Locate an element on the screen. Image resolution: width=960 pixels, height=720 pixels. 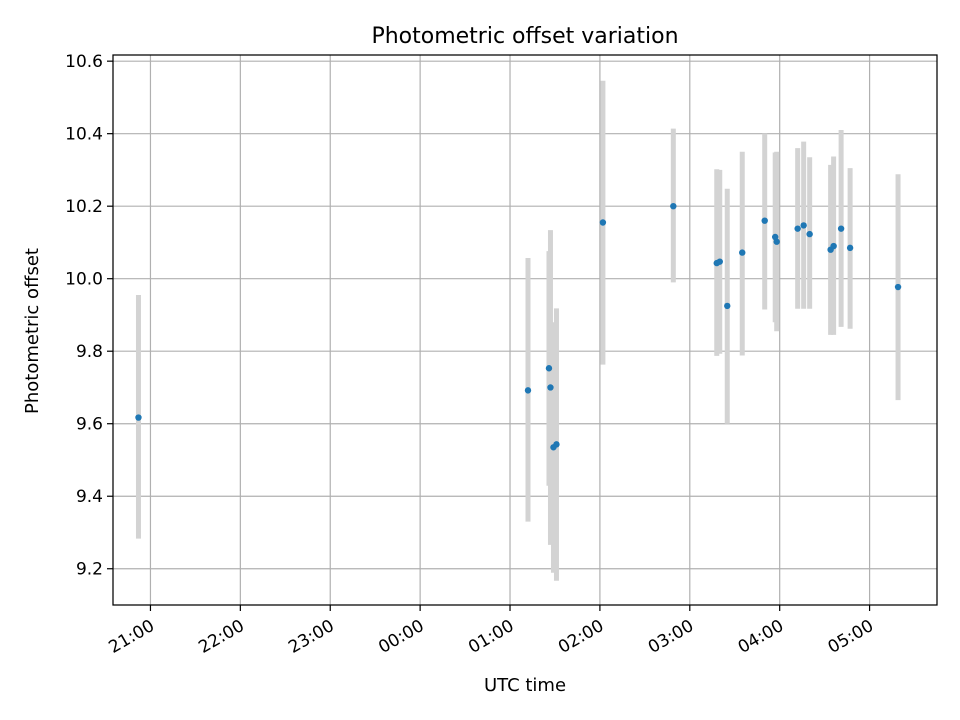
y-tick-label: 10.6 is located at coordinates (84, 62).